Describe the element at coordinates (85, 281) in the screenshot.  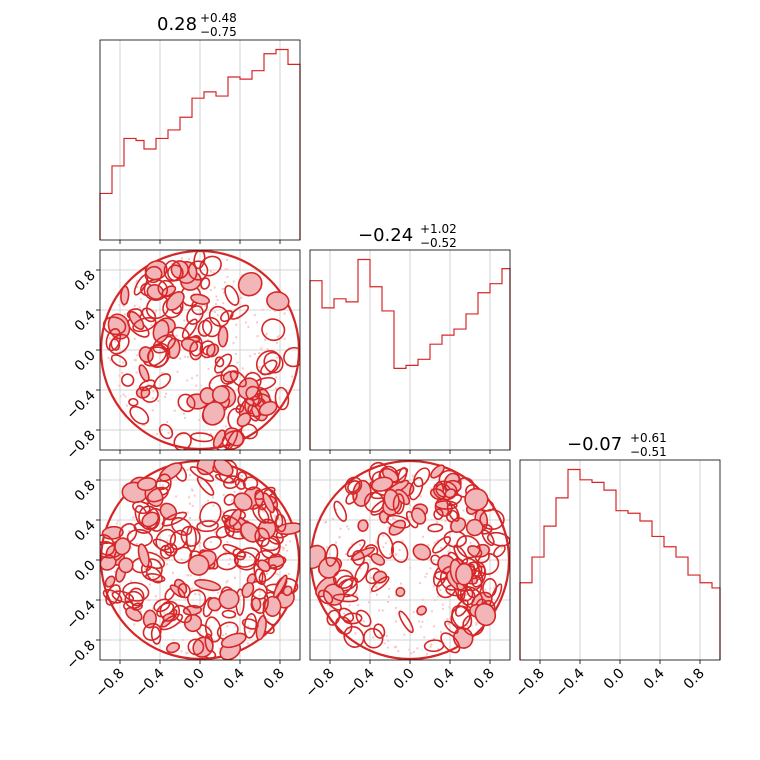
I see `ytick-label-4: 0.8` at that location.